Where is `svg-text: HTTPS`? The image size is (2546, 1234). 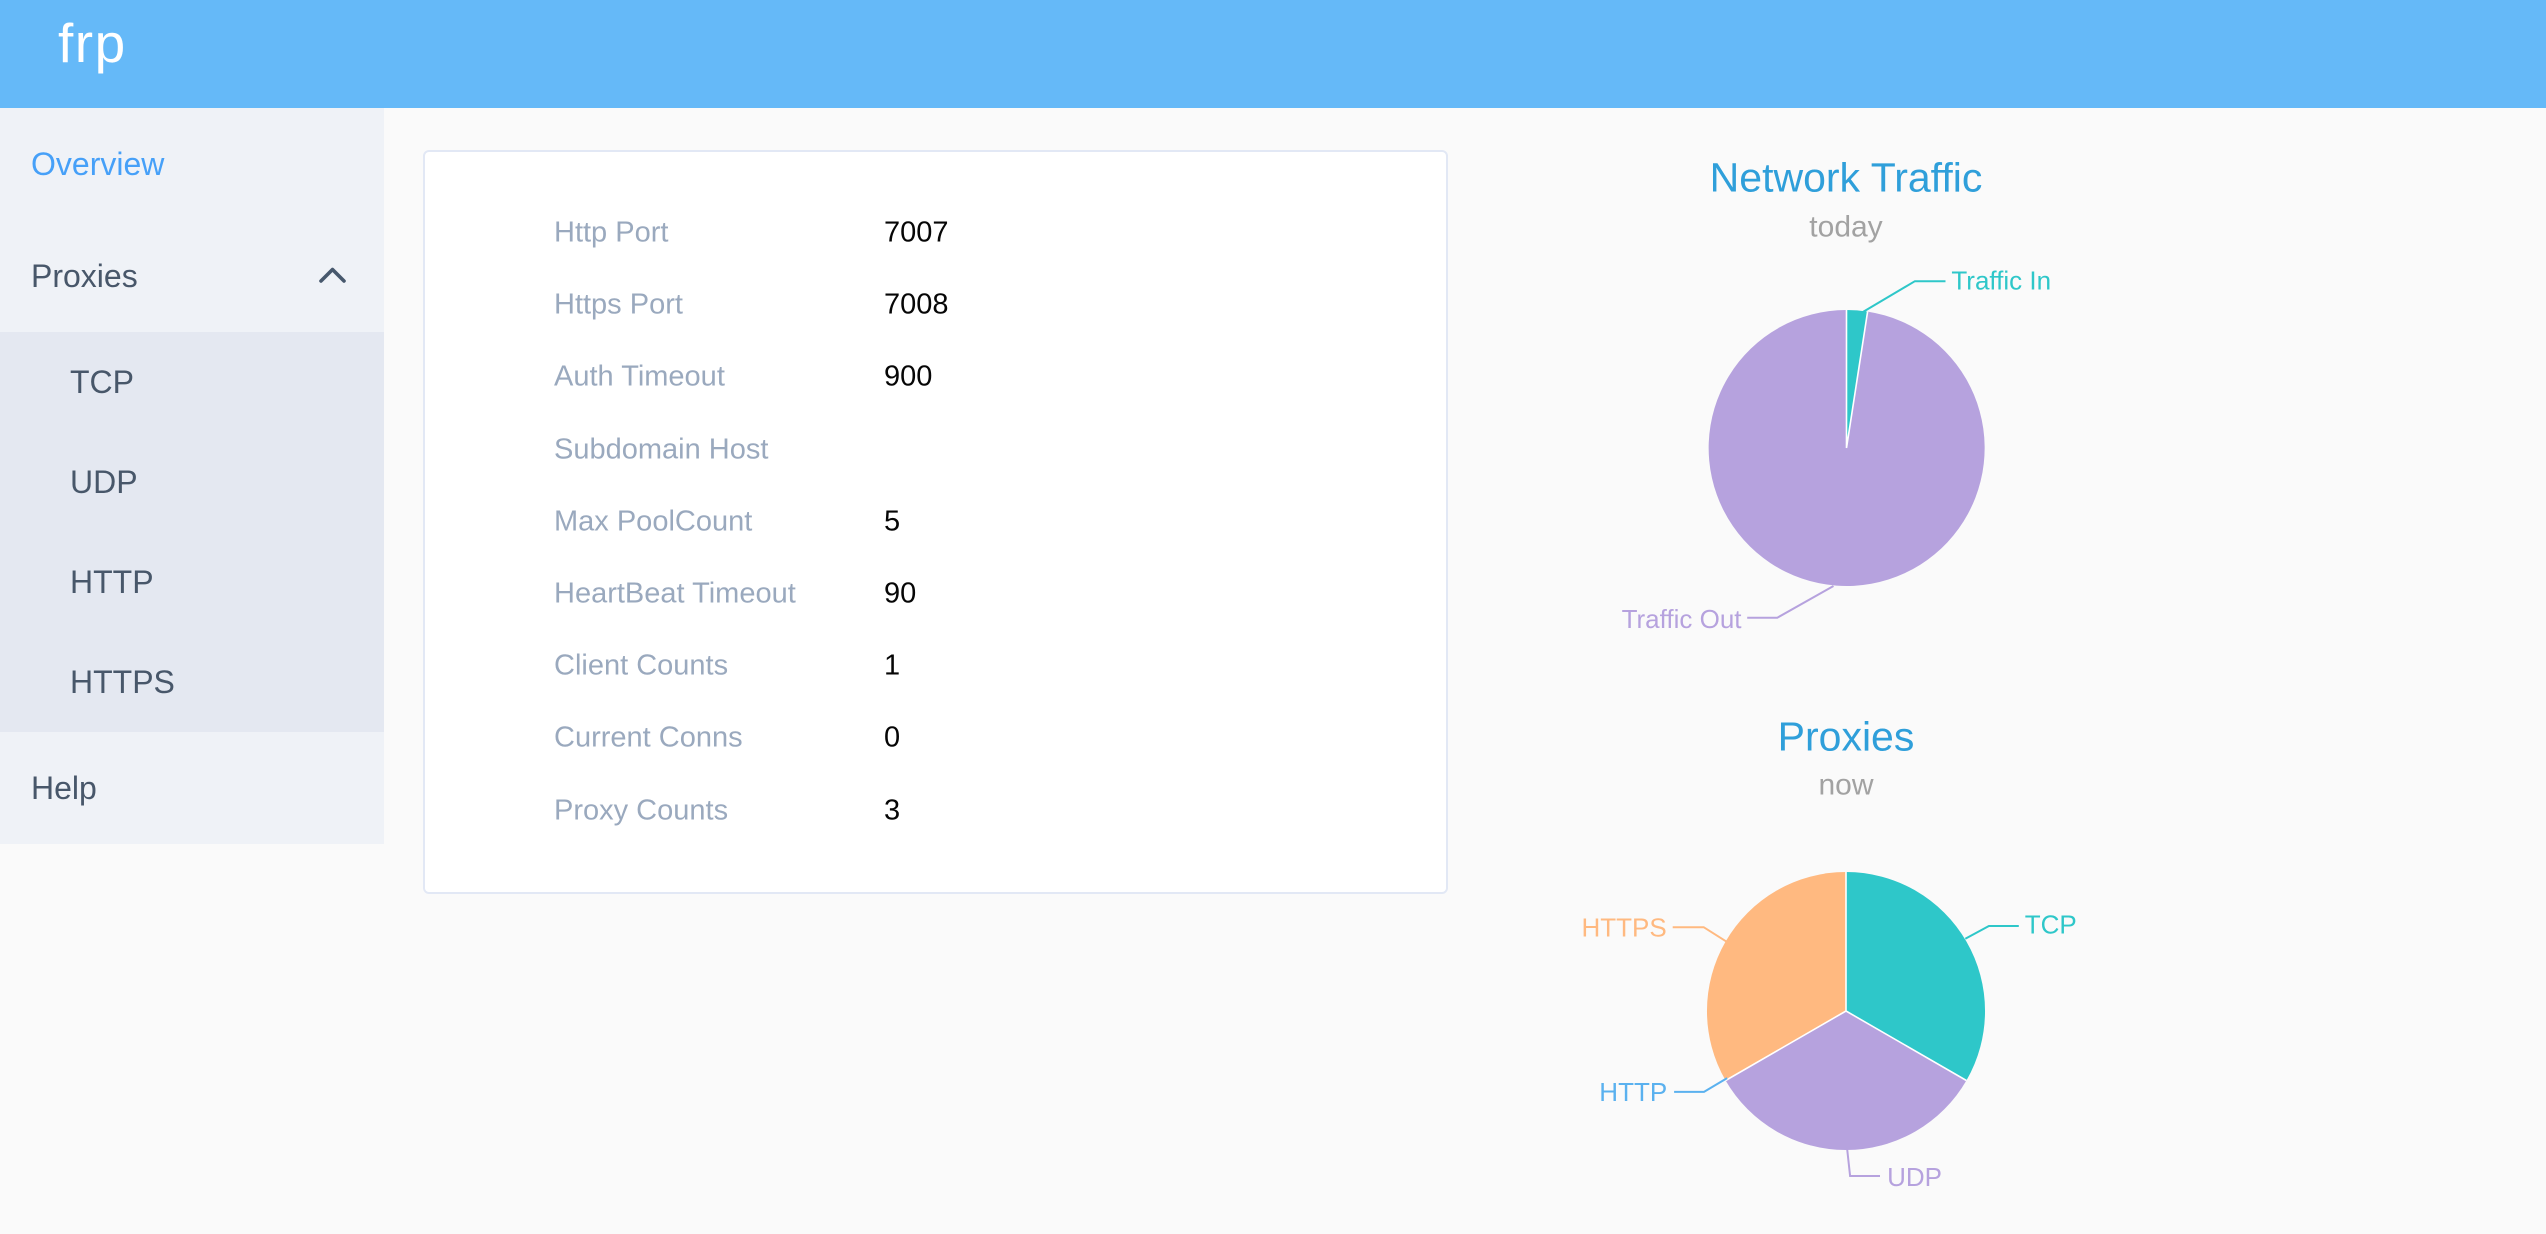
svg-text: HTTPS is located at coordinates (1623, 928).